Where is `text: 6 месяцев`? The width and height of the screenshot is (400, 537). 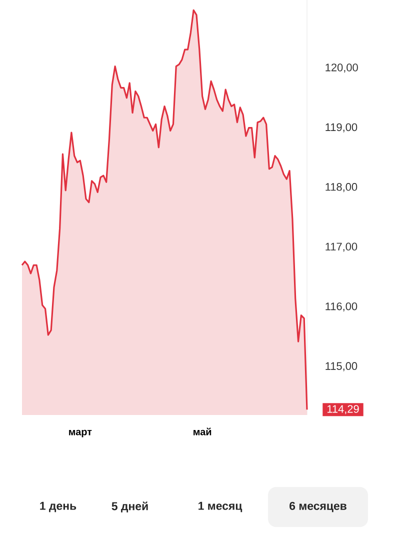 text: 6 месяцев is located at coordinates (318, 507).